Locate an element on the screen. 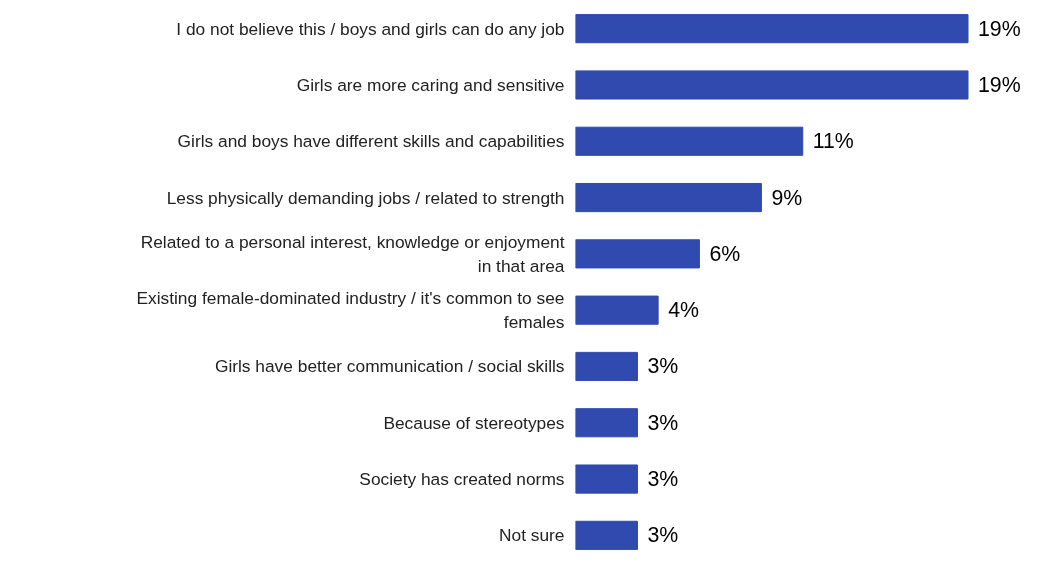 Image resolution: width=1046 pixels, height=563 pixels. data-label: 4% is located at coordinates (683, 310).